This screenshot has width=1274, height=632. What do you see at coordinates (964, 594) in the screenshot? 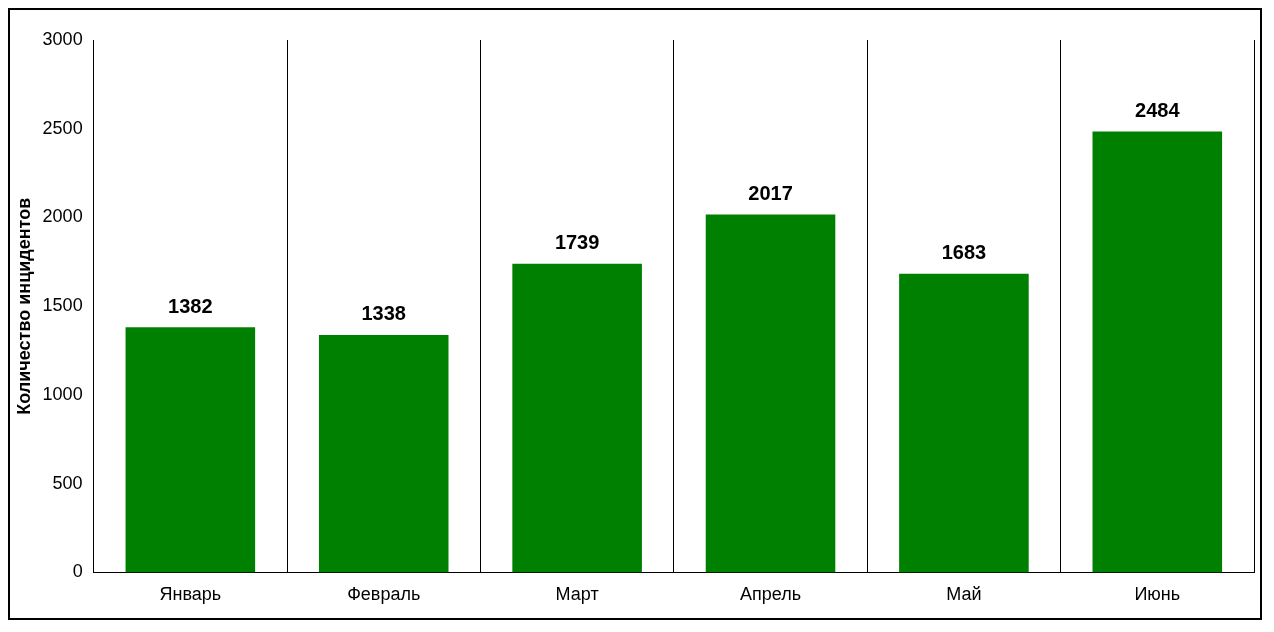
I see `x-tick-label: Май` at bounding box center [964, 594].